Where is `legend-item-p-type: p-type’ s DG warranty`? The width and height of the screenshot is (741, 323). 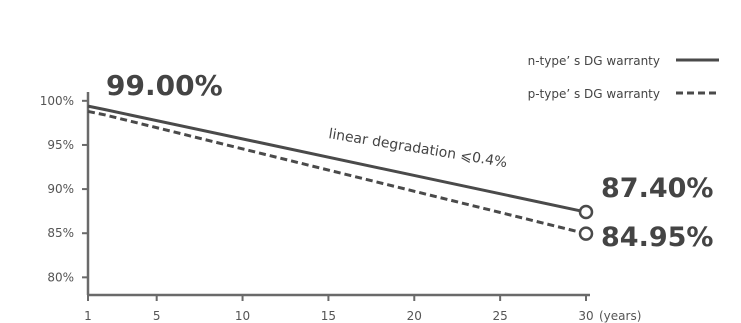 legend-item-p-type: p-type’ s DG warranty is located at coordinates (623, 94).